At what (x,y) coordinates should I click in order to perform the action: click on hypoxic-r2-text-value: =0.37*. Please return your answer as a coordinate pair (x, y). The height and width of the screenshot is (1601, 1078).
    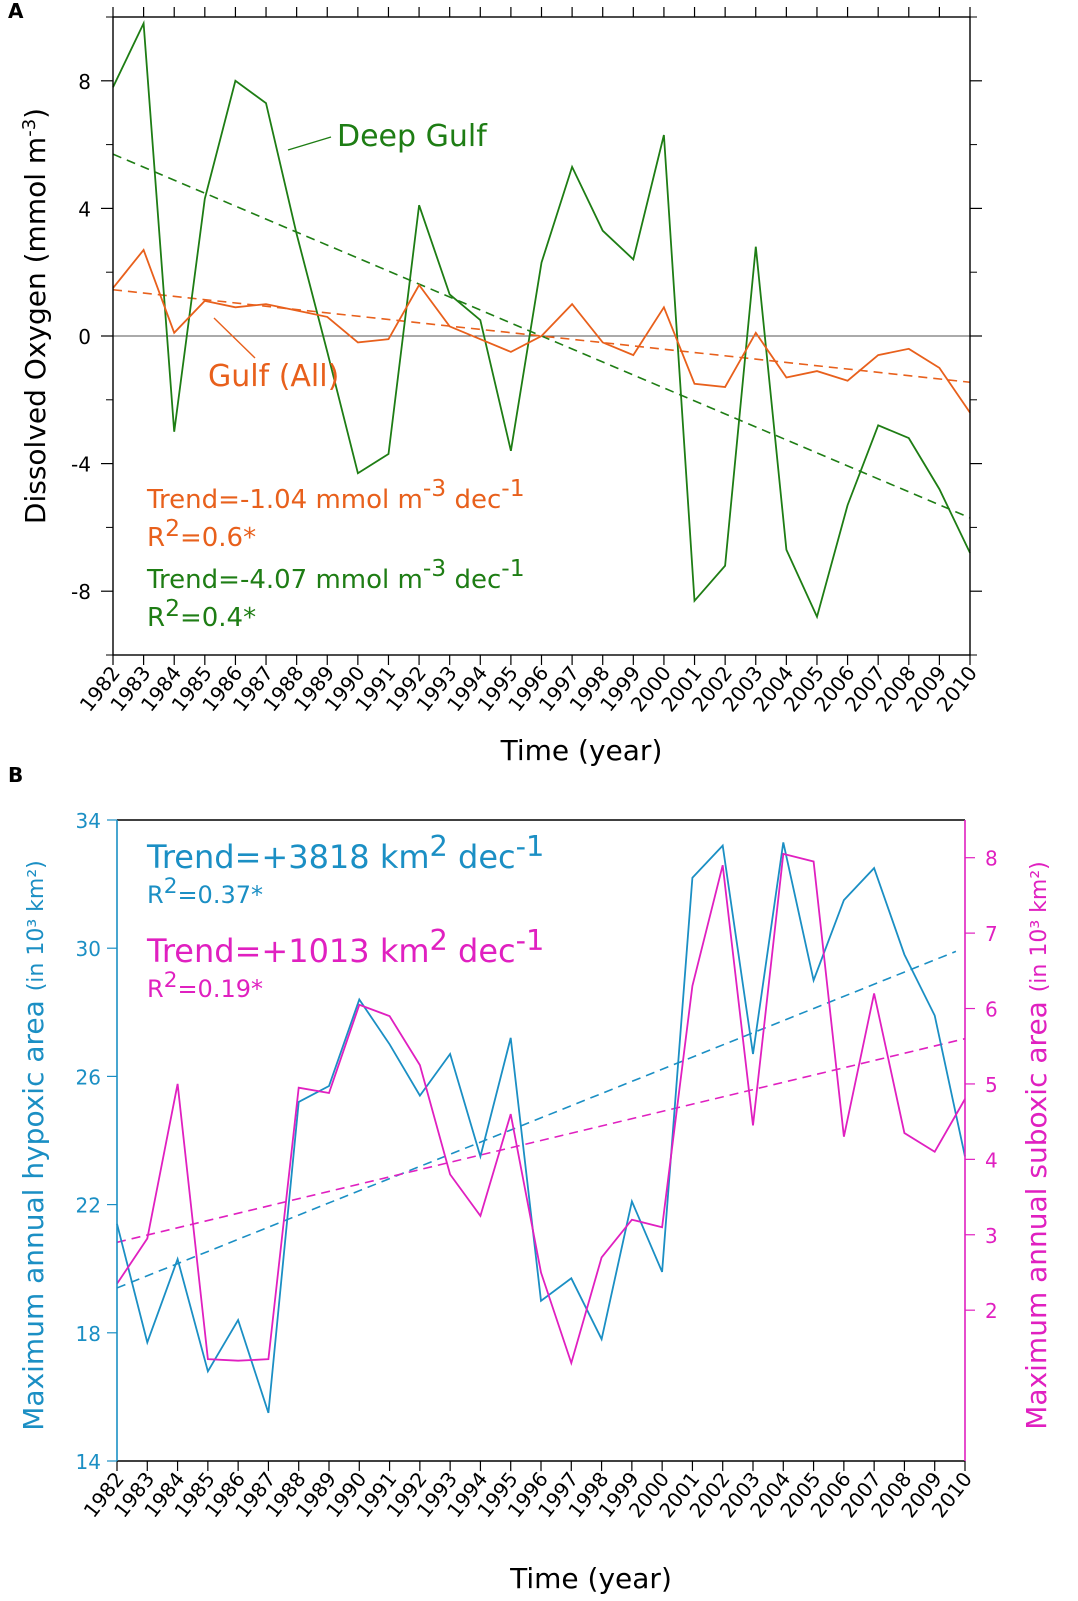
    Looking at the image, I should click on (220, 895).